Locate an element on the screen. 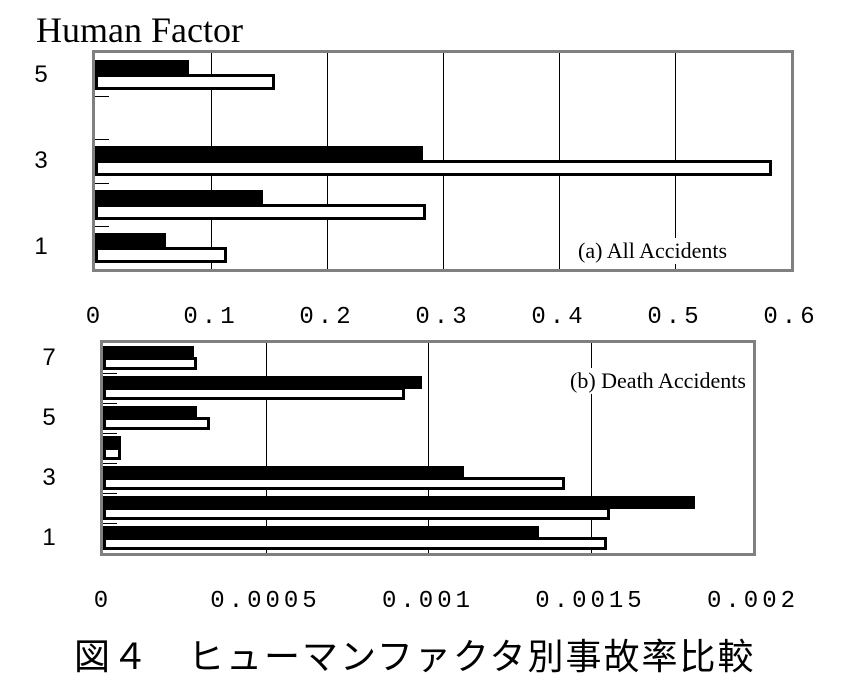 The height and width of the screenshot is (692, 842). subtitle-all-accidents: (a) All Accidents is located at coordinates (653, 251).